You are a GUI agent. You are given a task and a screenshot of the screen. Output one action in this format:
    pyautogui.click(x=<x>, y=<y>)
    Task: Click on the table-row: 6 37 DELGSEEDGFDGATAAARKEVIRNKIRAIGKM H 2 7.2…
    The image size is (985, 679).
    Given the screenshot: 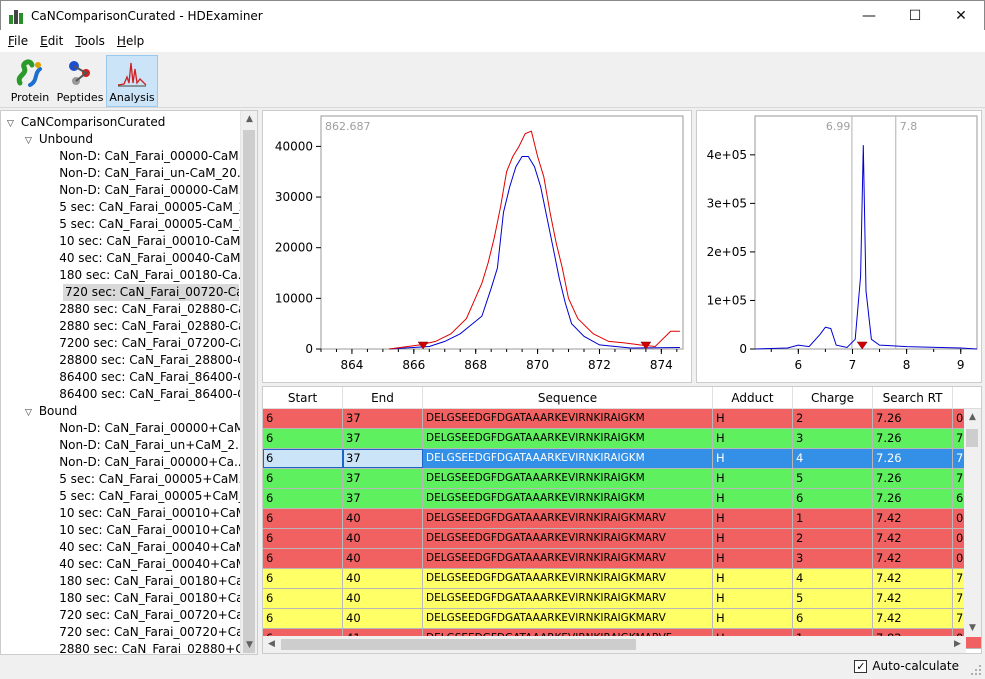 What is the action you would take?
    pyautogui.click(x=622, y=419)
    